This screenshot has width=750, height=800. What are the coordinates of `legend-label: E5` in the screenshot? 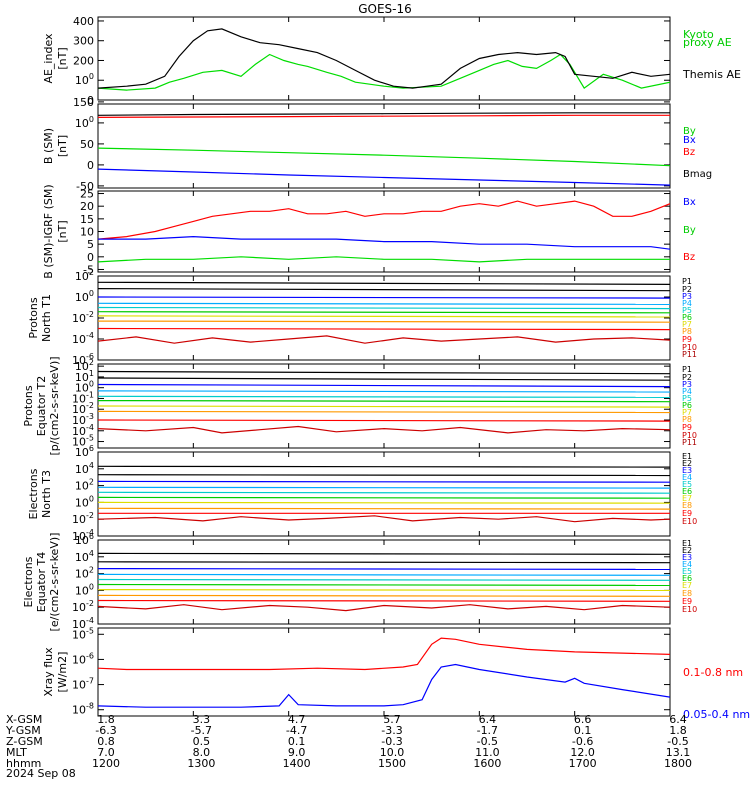 It's located at (687, 484).